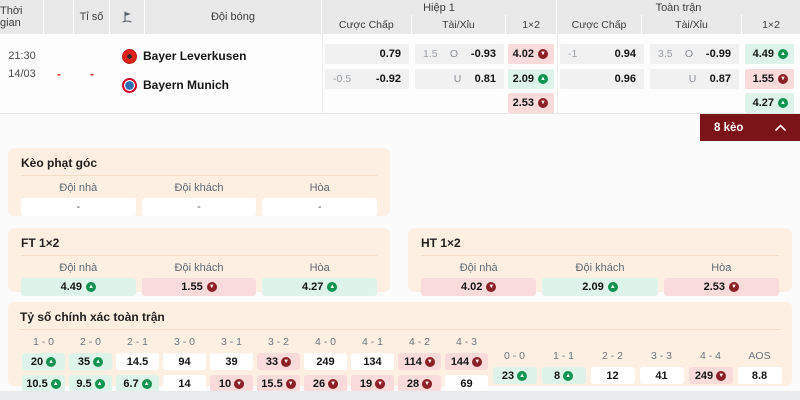  I want to click on ft-overunder-odds-cell: U 0.87, so click(694, 79).